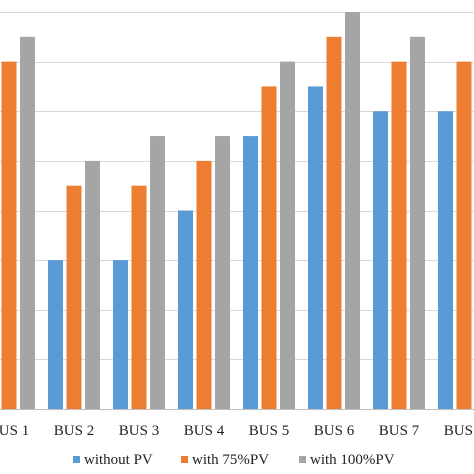 The width and height of the screenshot is (474, 474). Describe the element at coordinates (380, 260) in the screenshot. I see `bar-bus7-series1` at that location.